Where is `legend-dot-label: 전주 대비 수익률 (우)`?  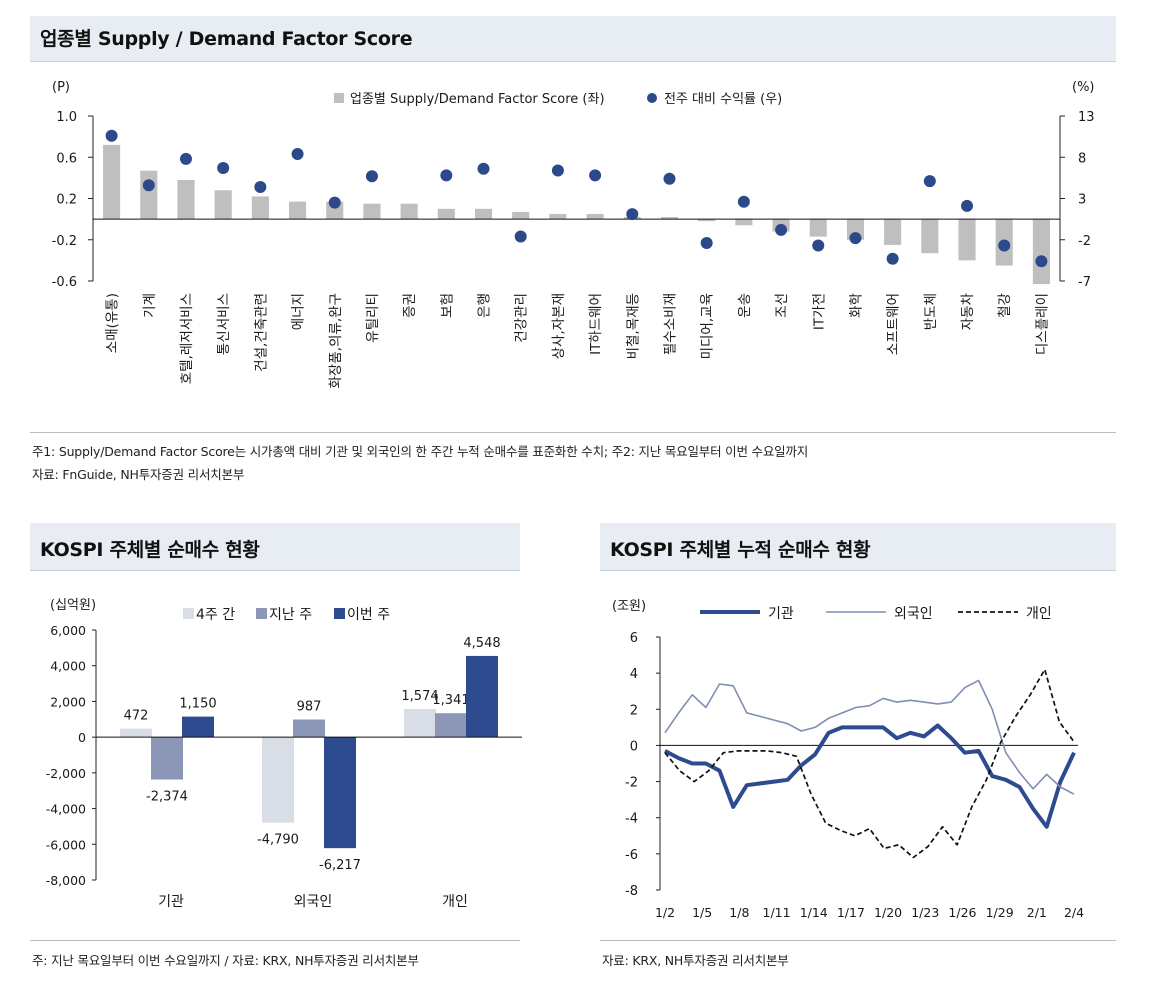
legend-dot-label: 전주 대비 수익률 (우) is located at coordinates (723, 99).